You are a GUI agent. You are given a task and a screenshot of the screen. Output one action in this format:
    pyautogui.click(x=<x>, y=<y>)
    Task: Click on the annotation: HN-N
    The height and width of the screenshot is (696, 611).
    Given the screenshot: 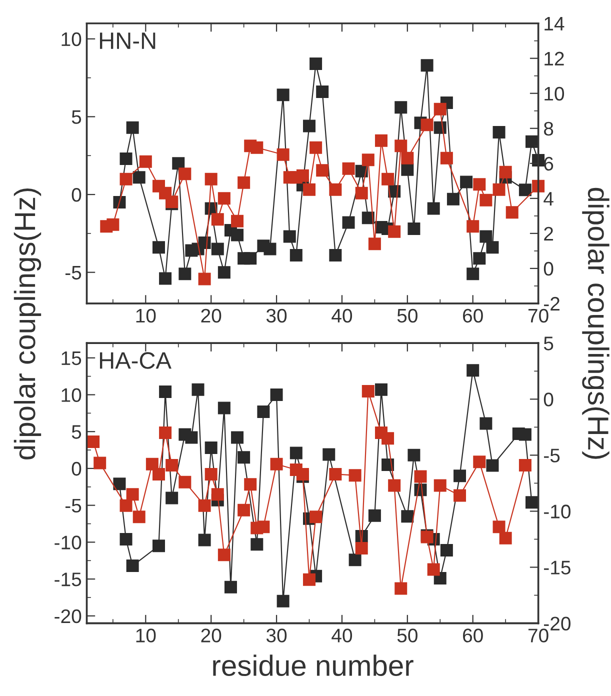 What is the action you would take?
    pyautogui.click(x=128, y=40)
    